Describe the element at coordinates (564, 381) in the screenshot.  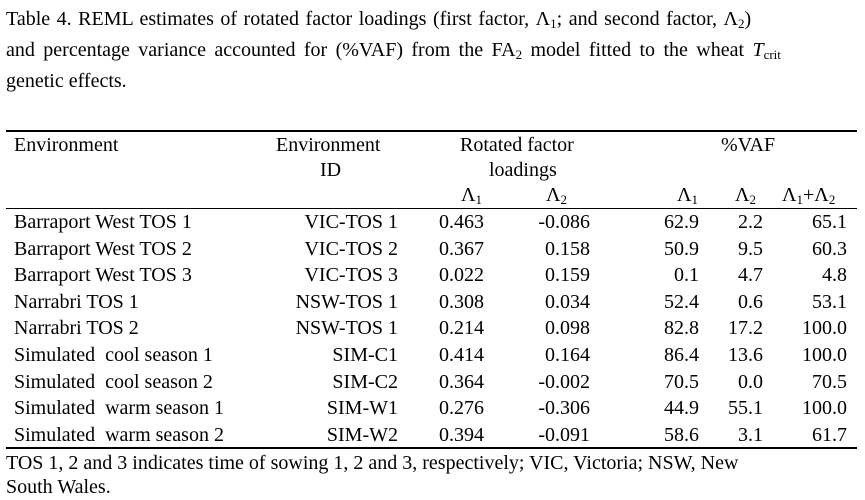
I see `cell-loading-lambda2: -0.002` at that location.